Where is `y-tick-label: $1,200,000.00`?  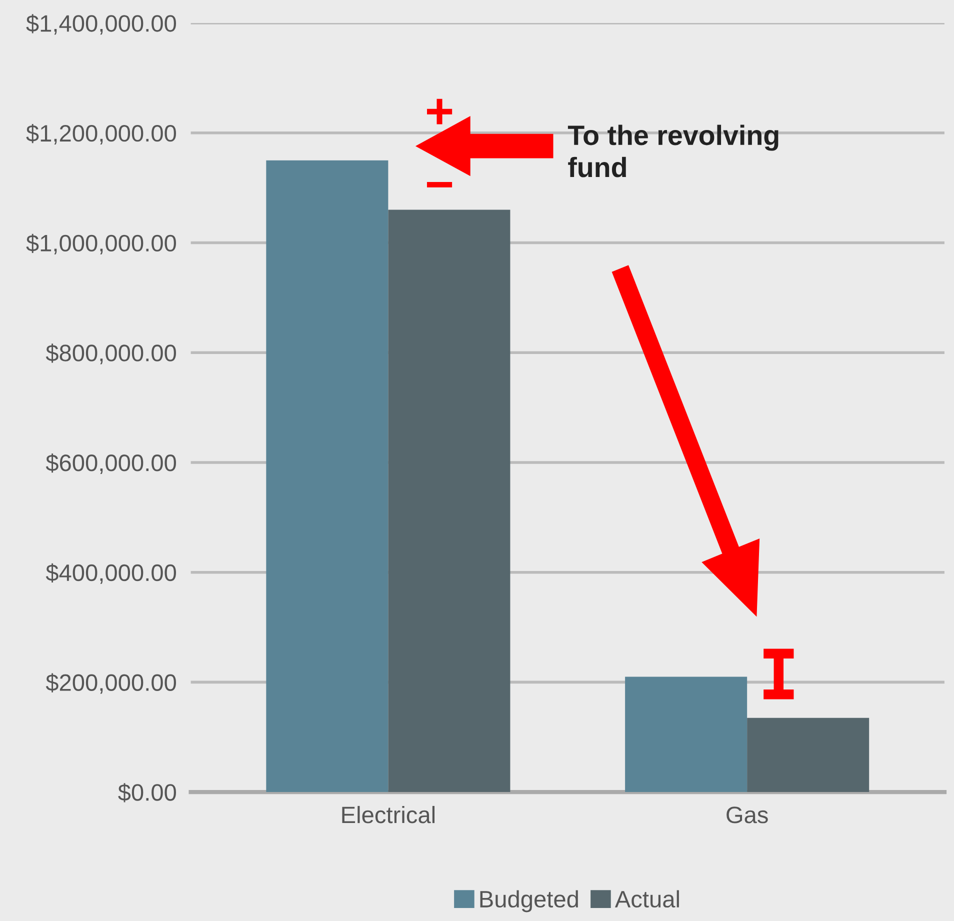
y-tick-label: $1,200,000.00 is located at coordinates (101, 134).